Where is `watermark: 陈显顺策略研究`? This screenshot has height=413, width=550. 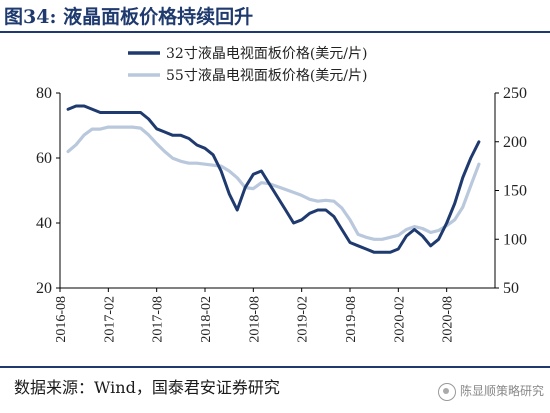
watermark: 陈显顺策略研究 is located at coordinates (490, 391).